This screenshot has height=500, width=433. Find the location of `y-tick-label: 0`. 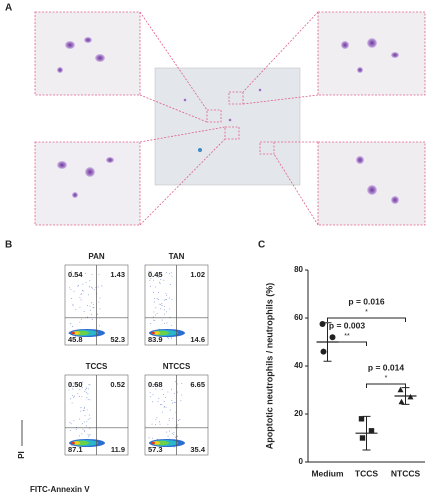

y-tick-label: 0 is located at coordinates (301, 461).